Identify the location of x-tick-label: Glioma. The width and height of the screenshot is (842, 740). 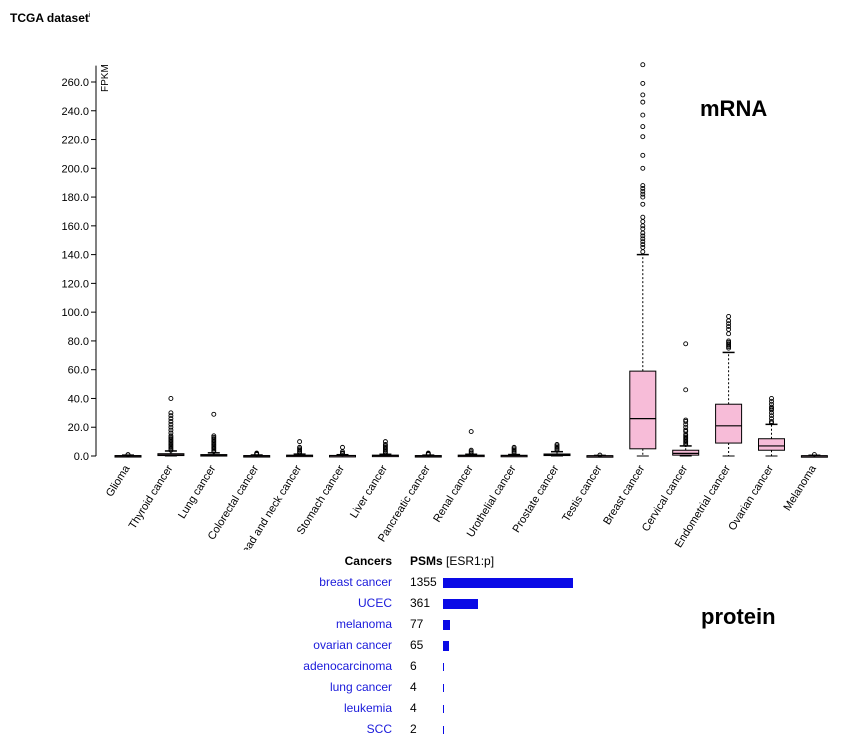
(118, 480).